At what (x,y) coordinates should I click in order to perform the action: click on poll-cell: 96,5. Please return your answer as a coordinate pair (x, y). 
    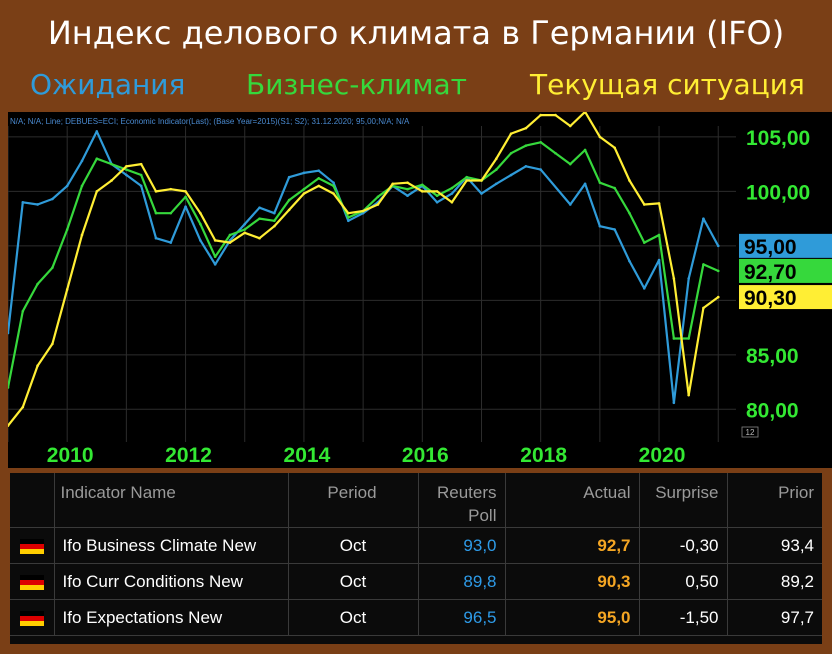
    Looking at the image, I should click on (462, 617).